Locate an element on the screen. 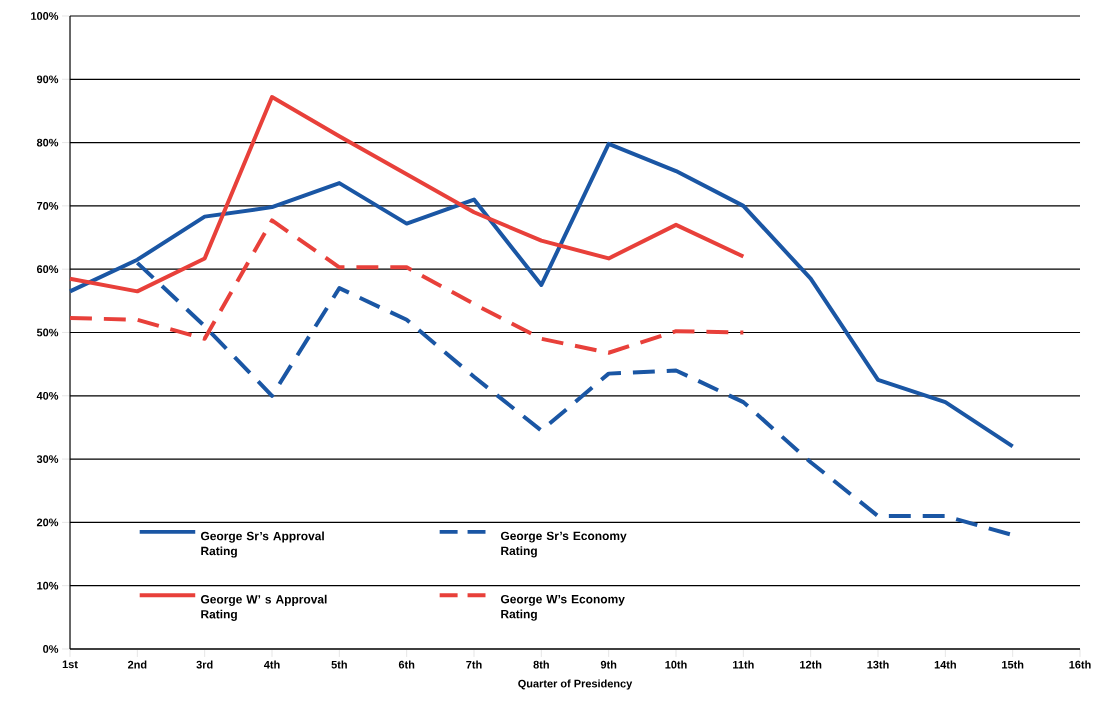 The image size is (1102, 722). y-tick-label: 40% is located at coordinates (47, 395).